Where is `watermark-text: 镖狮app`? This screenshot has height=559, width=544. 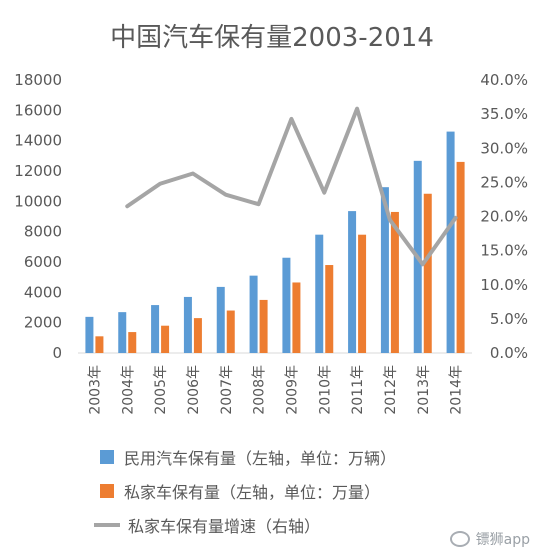 watermark-text: 镖狮app is located at coordinates (502, 540).